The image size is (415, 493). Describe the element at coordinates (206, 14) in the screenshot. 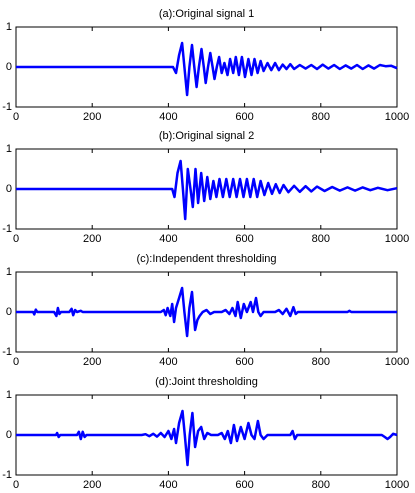

I see `subplot-title: (a):Original signal 1` at that location.